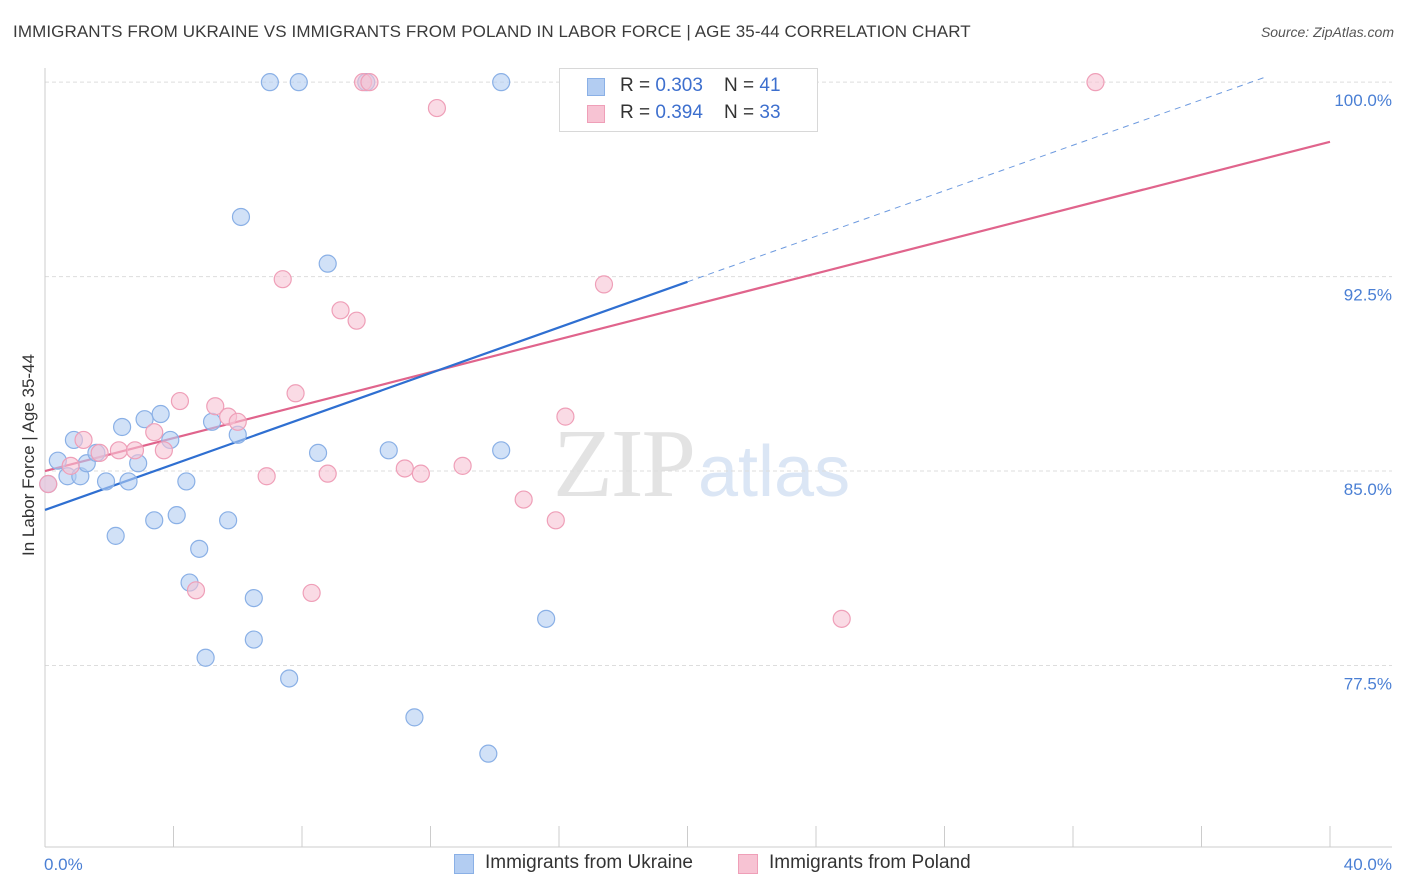 Image resolution: width=1406 pixels, height=892 pixels. I want to click on ukraine-trend-extension, so click(976, 179).